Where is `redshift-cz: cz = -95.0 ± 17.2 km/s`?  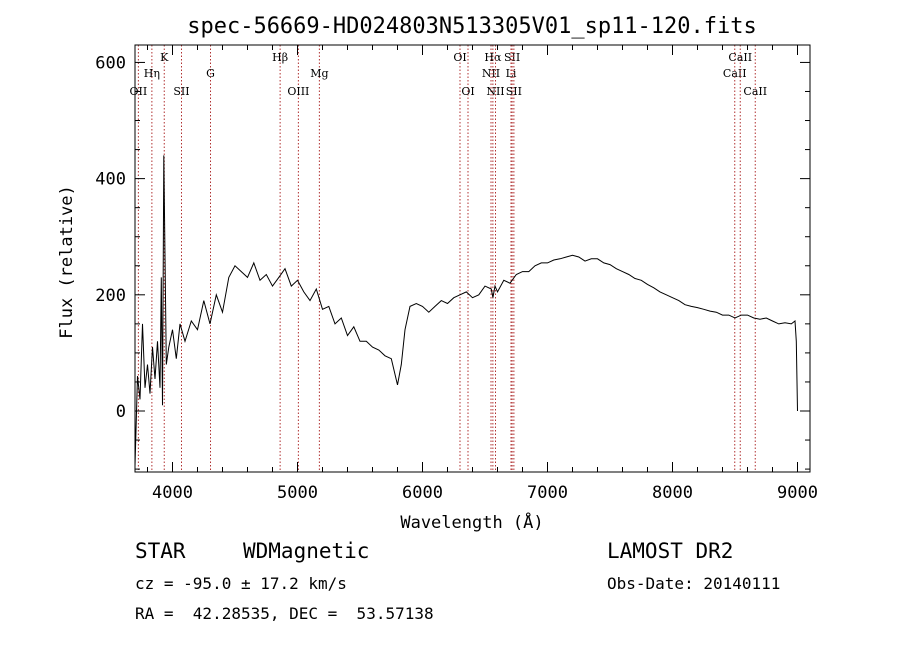
redshift-cz: cz = -95.0 ± 17.2 km/s is located at coordinates (241, 583).